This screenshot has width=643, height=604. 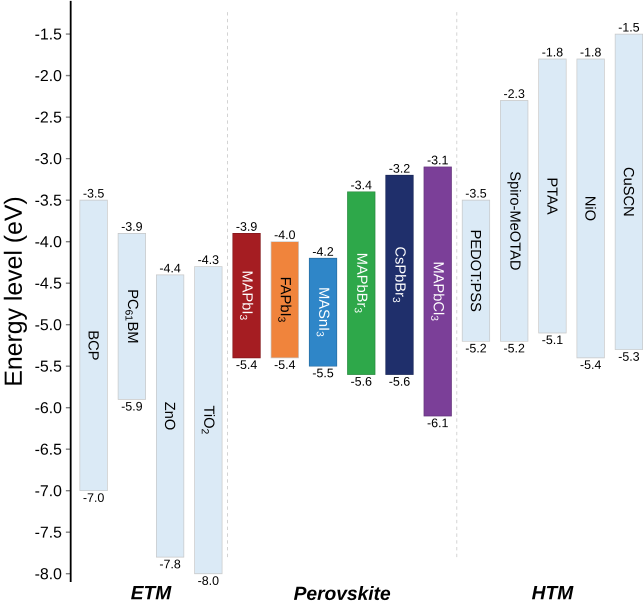 I want to click on y-tick-label: -8.0, so click(x=48, y=574).